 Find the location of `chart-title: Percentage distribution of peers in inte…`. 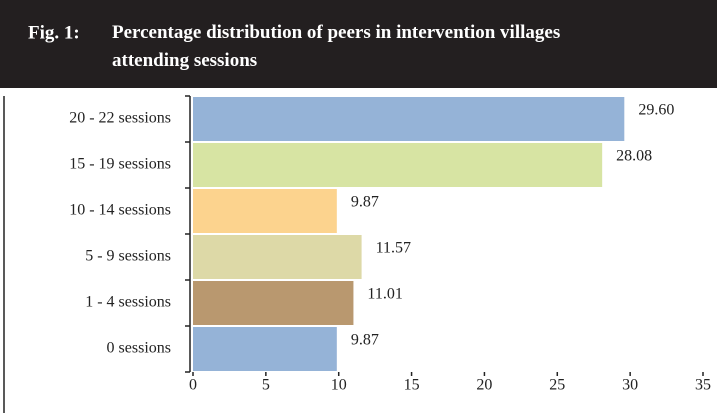

chart-title: Percentage distribution of peers in inte… is located at coordinates (336, 46).